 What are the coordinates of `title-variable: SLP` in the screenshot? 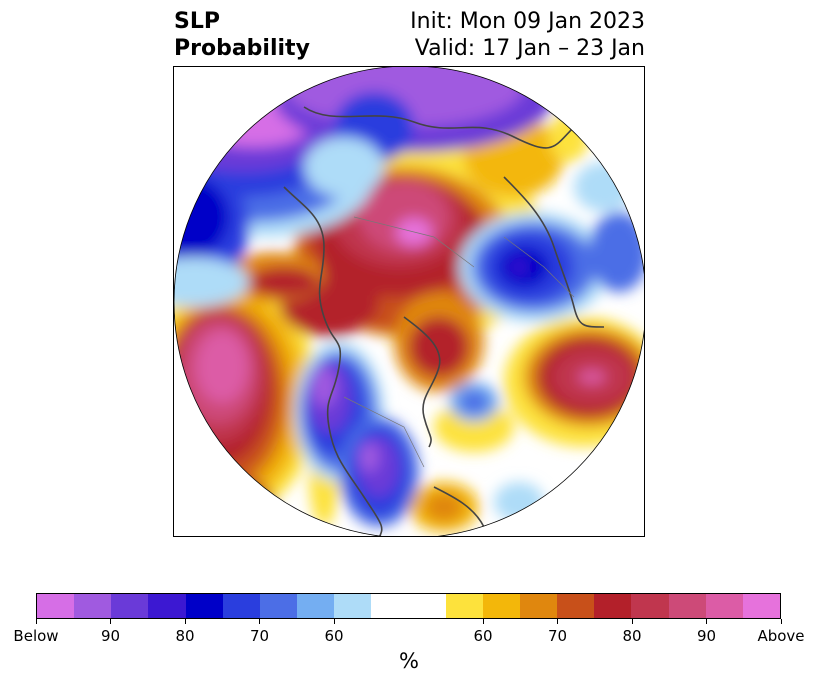 It's located at (197, 21).